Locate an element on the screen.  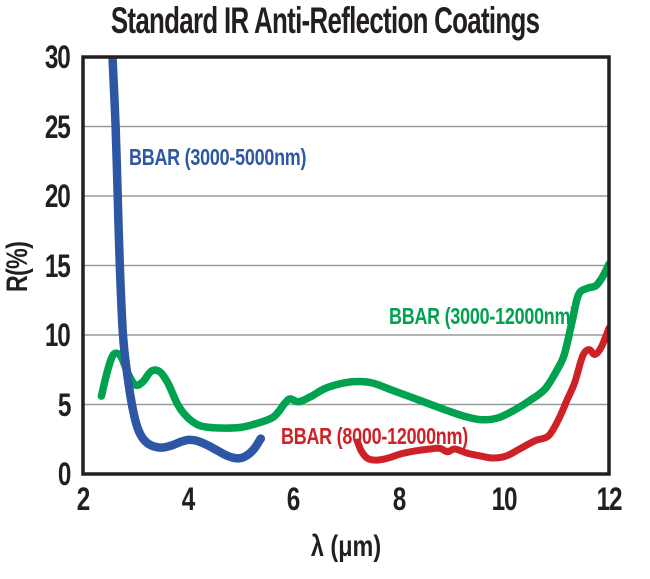
chart-title: Standard IR Anti-Reflection Coatings is located at coordinates (325, 23).